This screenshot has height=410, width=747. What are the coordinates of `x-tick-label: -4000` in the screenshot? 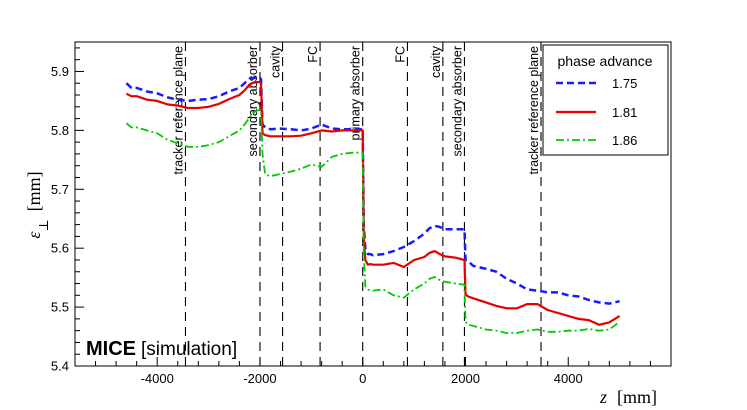 It's located at (157, 378).